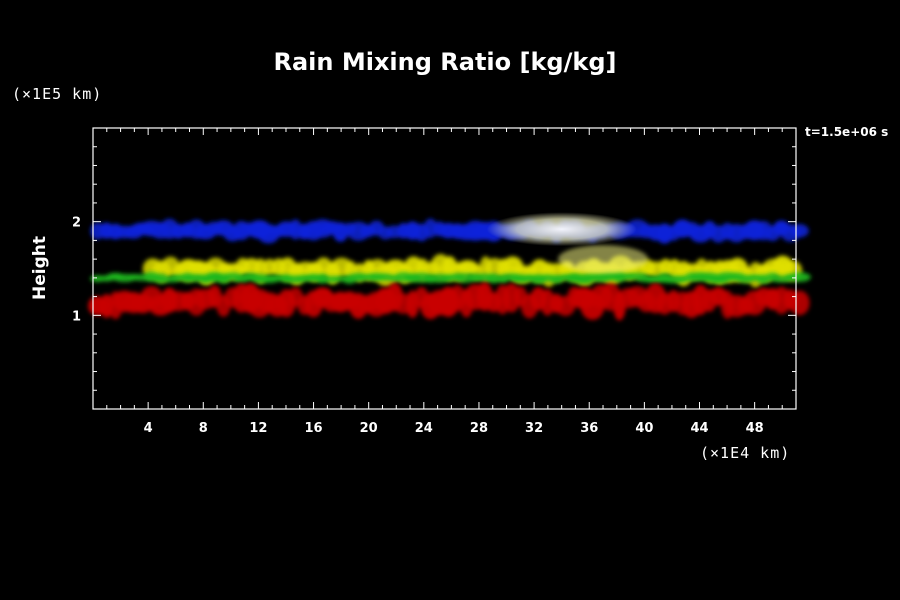  I want to click on x-tick-label: 12, so click(258, 428).